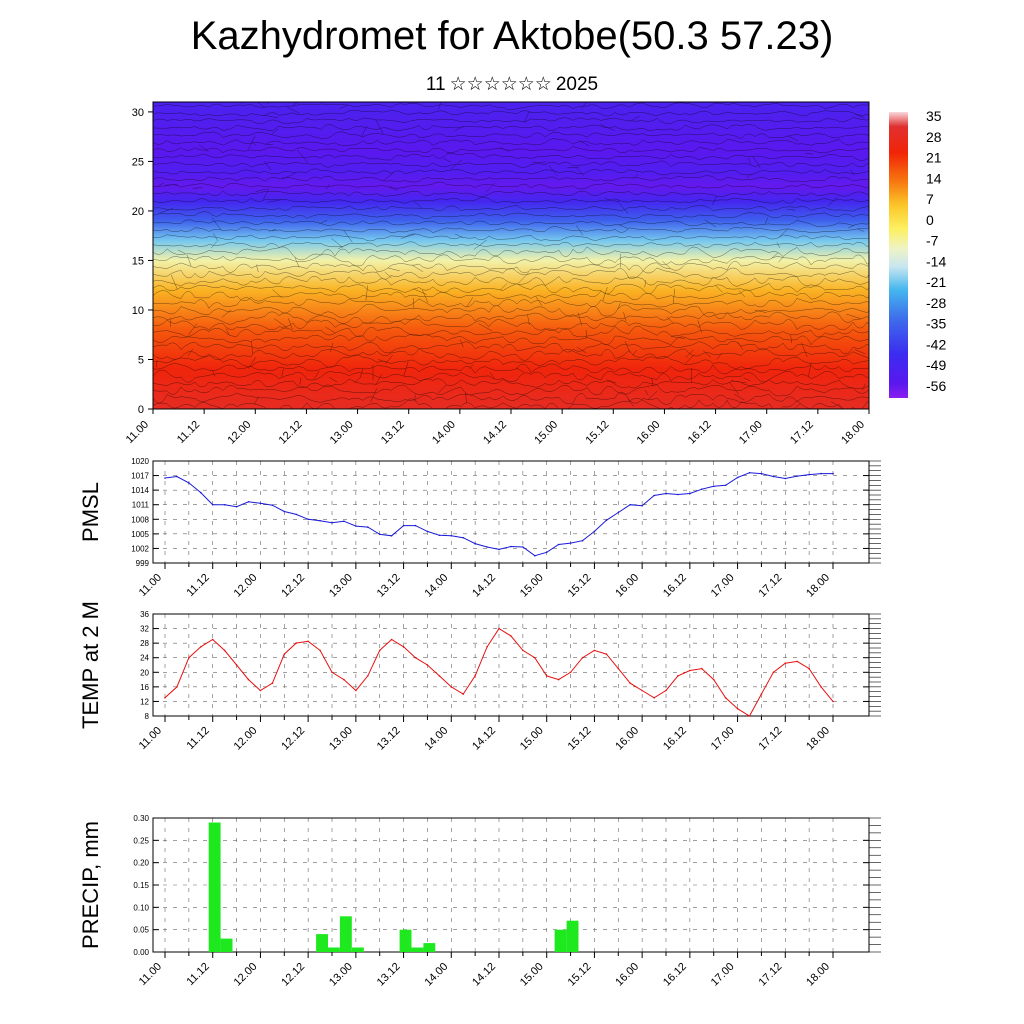  What do you see at coordinates (141, 952) in the screenshot?
I see `y-tick-label: 0.00` at bounding box center [141, 952].